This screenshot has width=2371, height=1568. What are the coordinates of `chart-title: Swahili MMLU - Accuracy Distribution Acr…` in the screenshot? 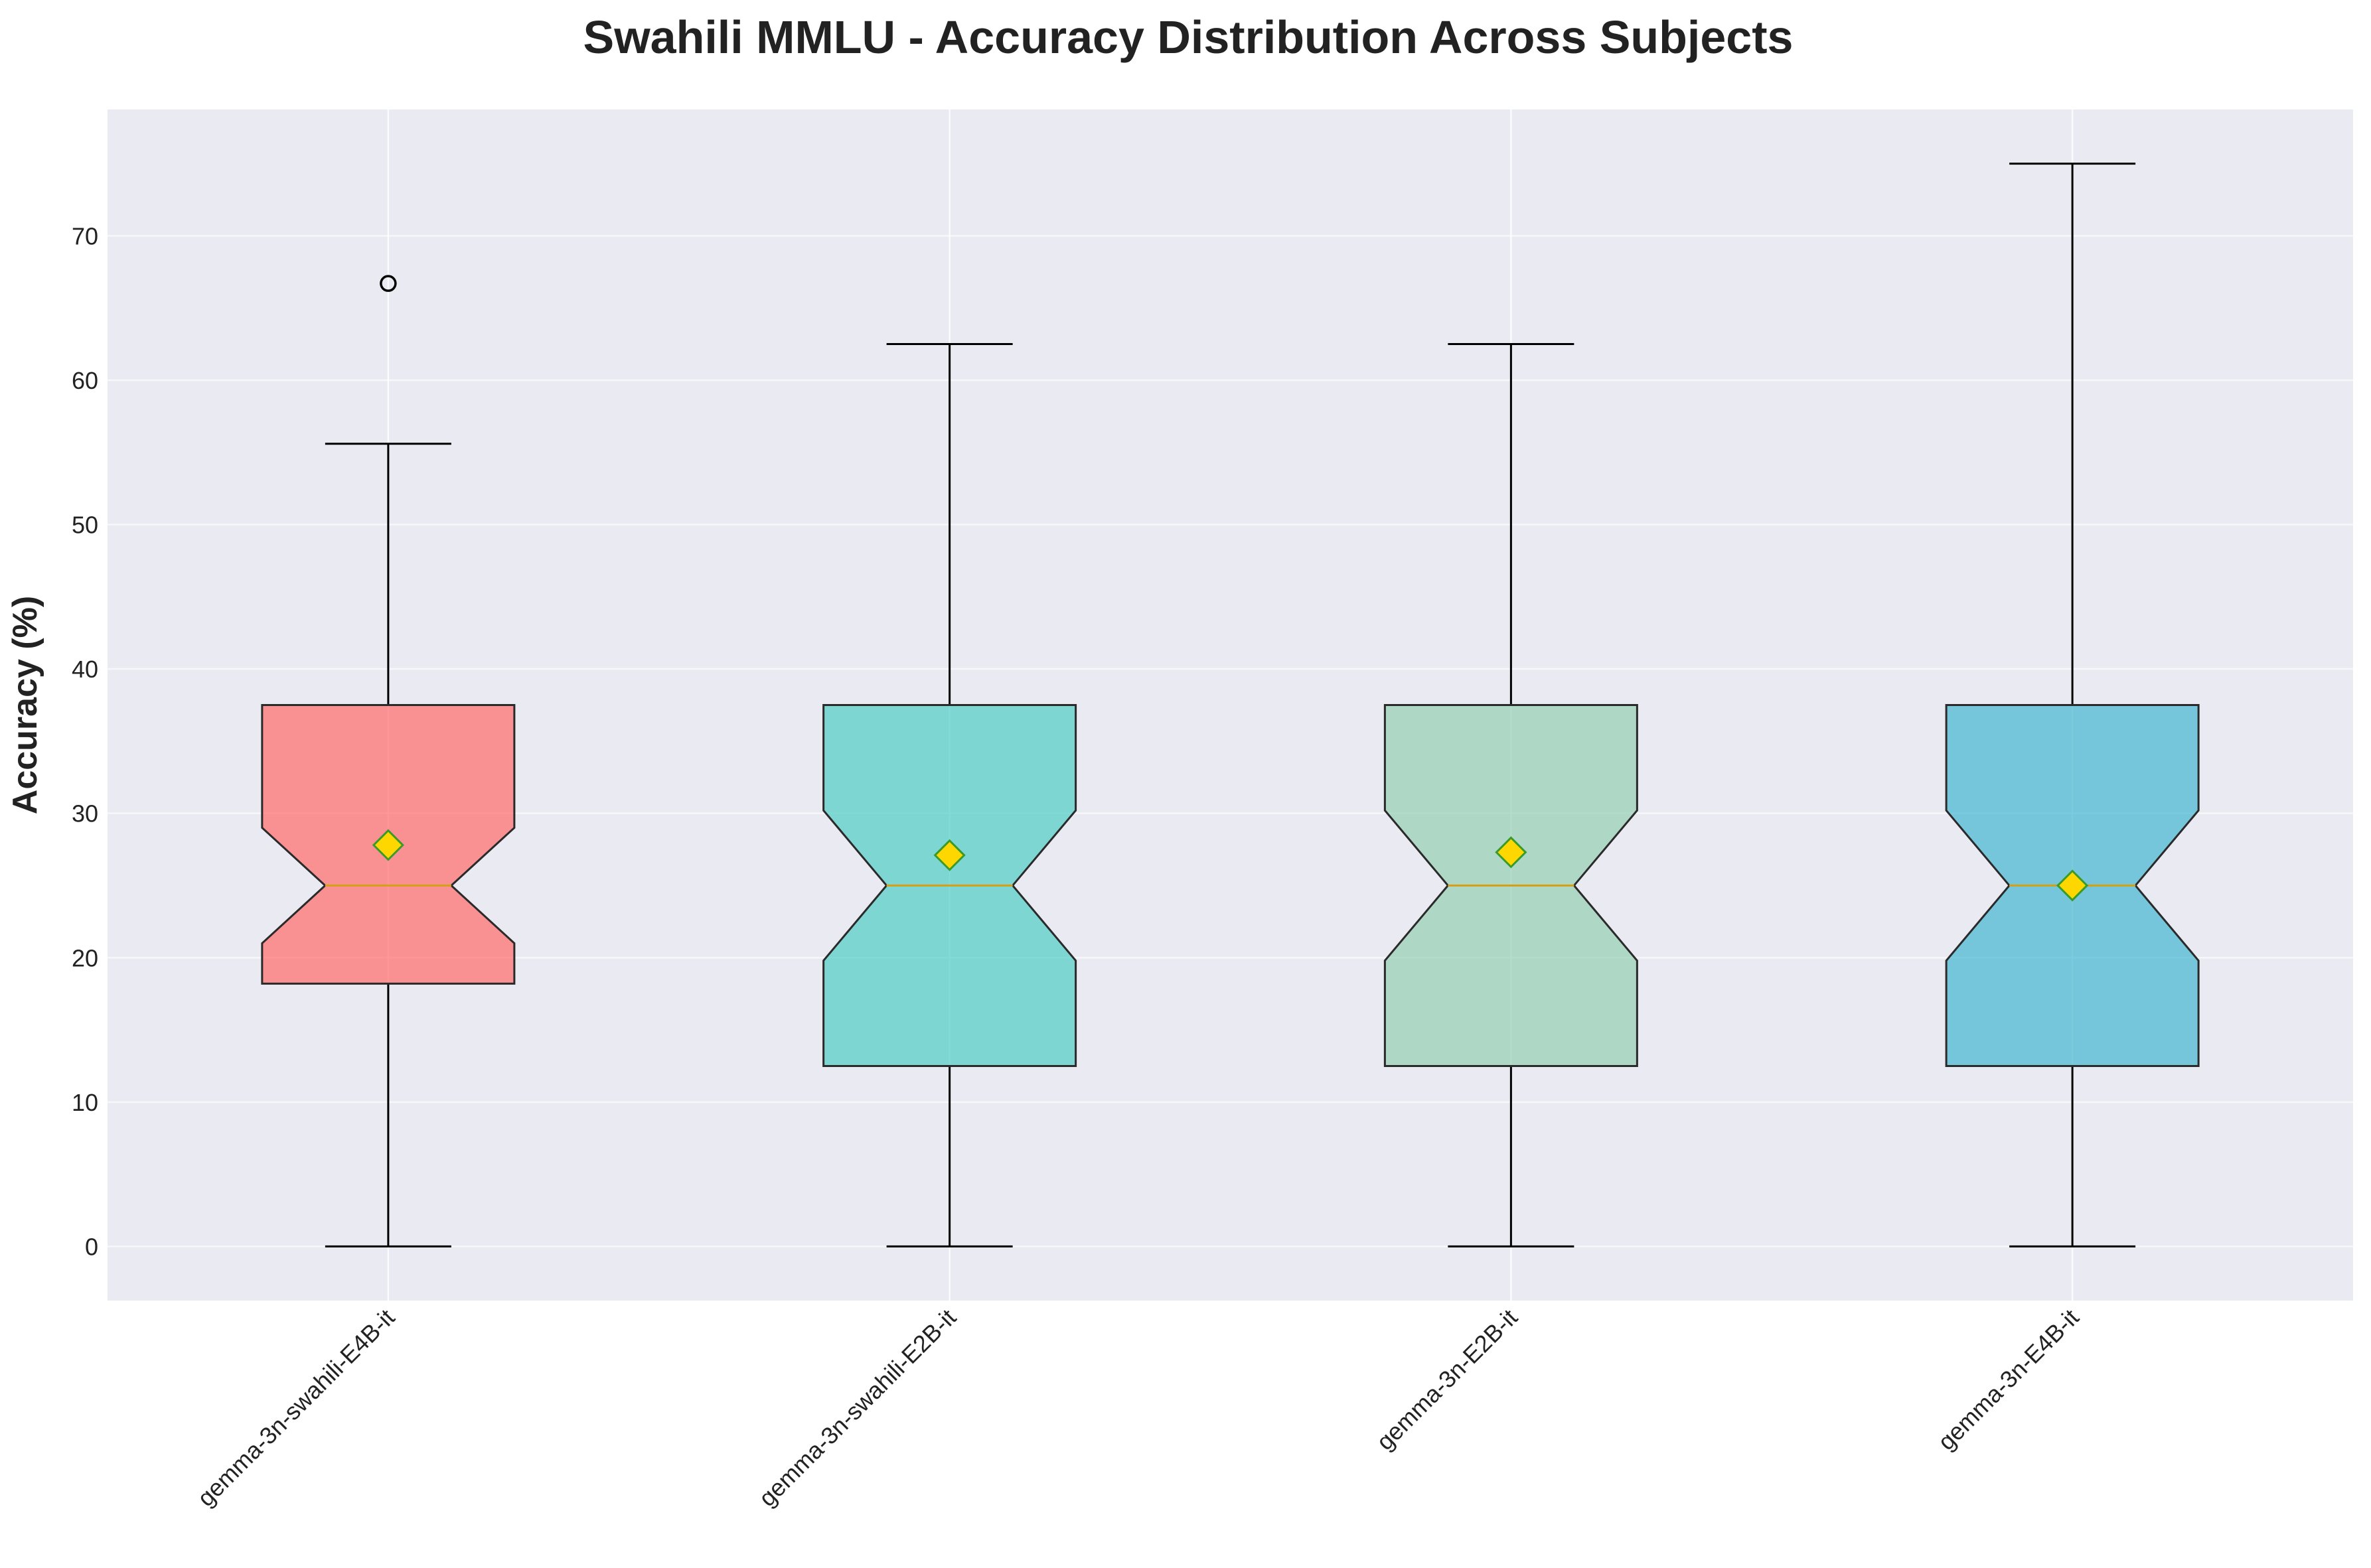 It's located at (1188, 37).